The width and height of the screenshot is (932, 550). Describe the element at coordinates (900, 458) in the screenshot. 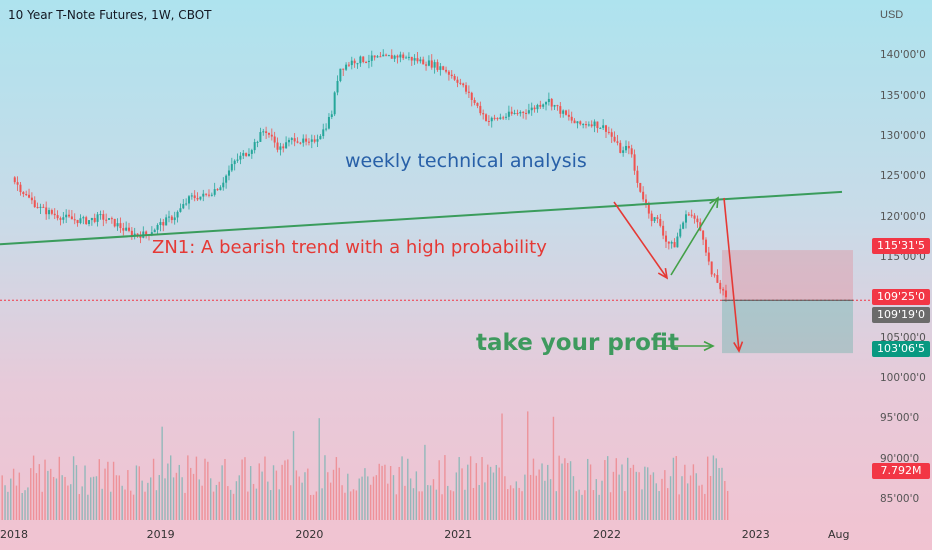

I see `y-tick-label: 90'00'0` at that location.